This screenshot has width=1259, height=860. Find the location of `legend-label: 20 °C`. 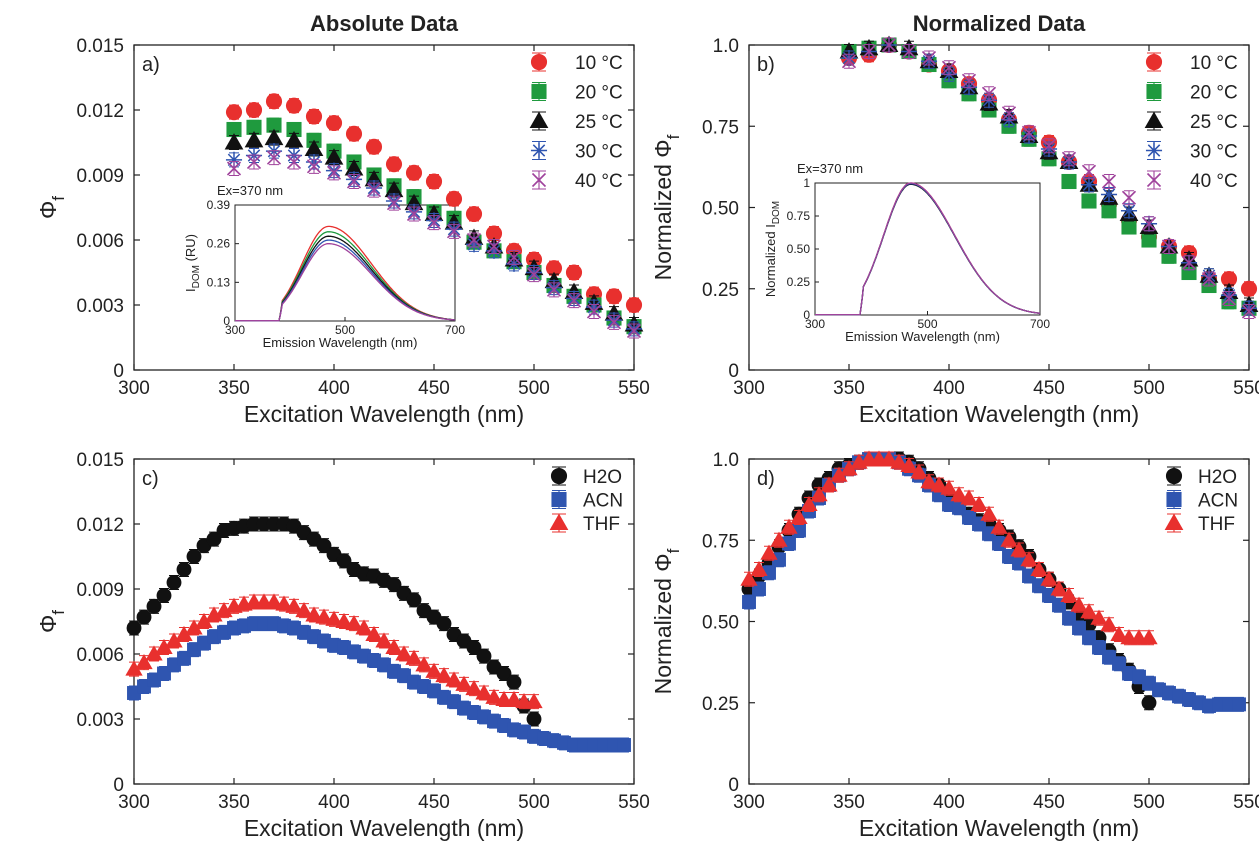

legend-label: 20 °C is located at coordinates (1214, 93).